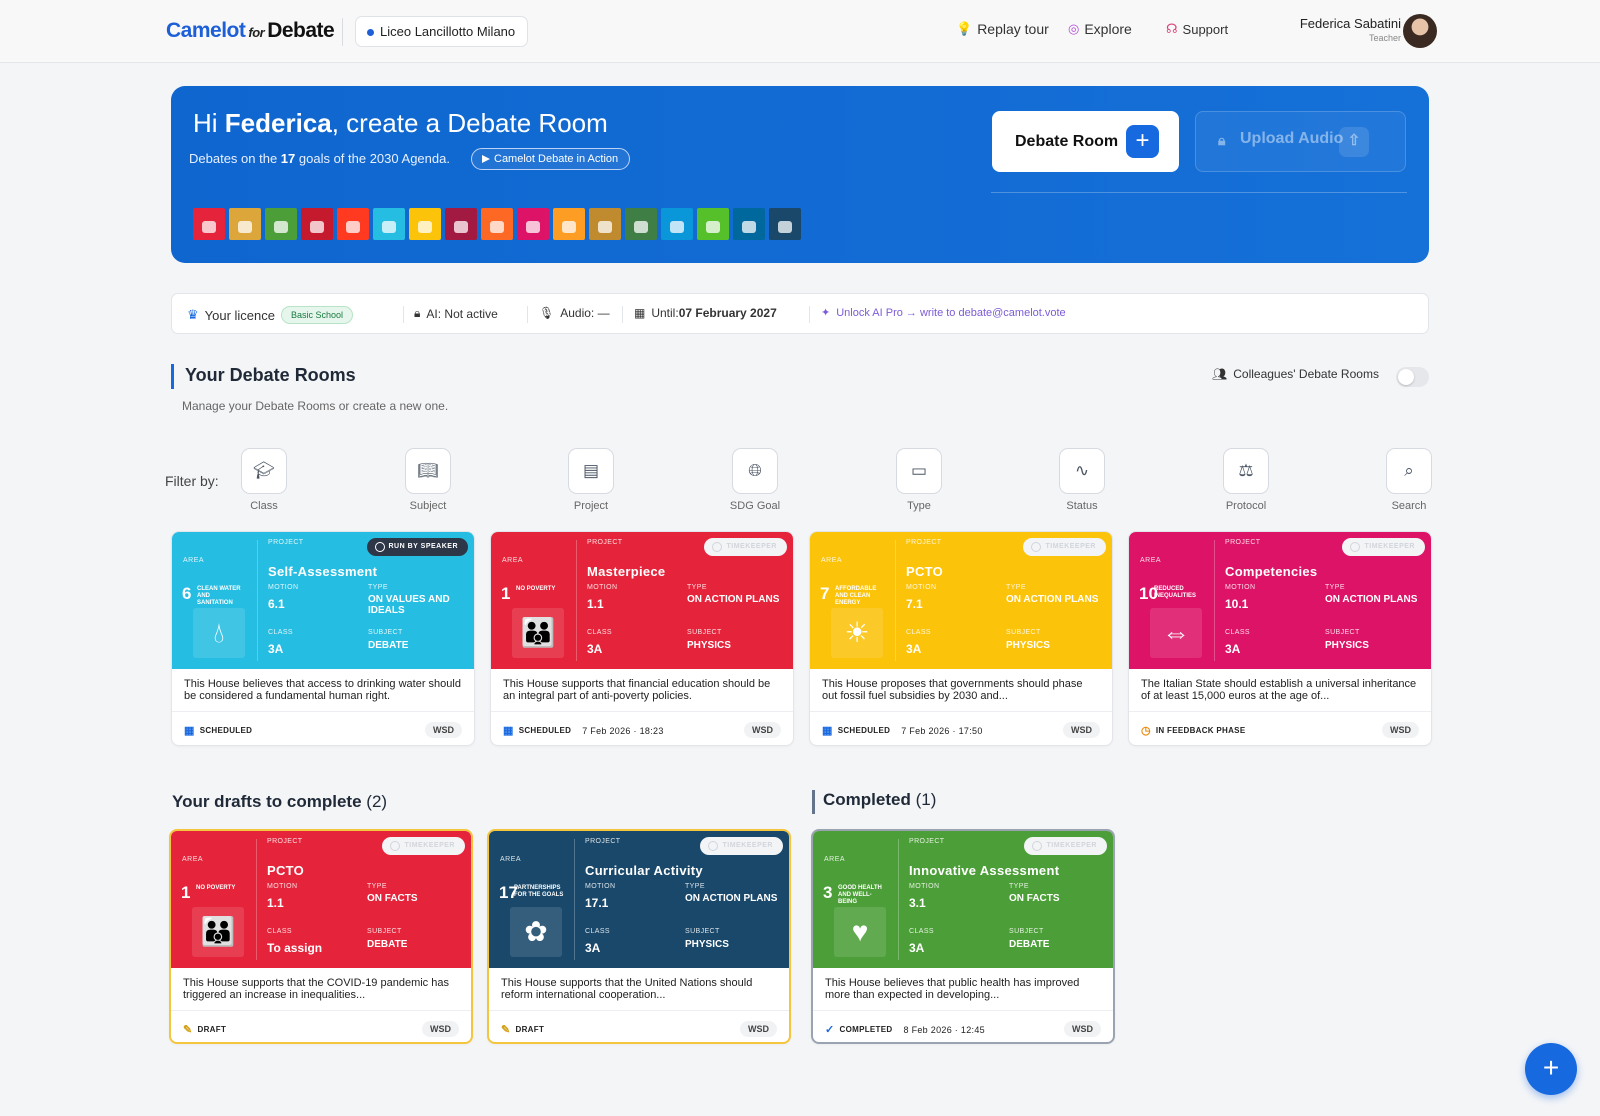 This screenshot has width=1600, height=1116. Describe the element at coordinates (1100, 29) in the screenshot. I see `explore-link: ◎ Explore` at that location.